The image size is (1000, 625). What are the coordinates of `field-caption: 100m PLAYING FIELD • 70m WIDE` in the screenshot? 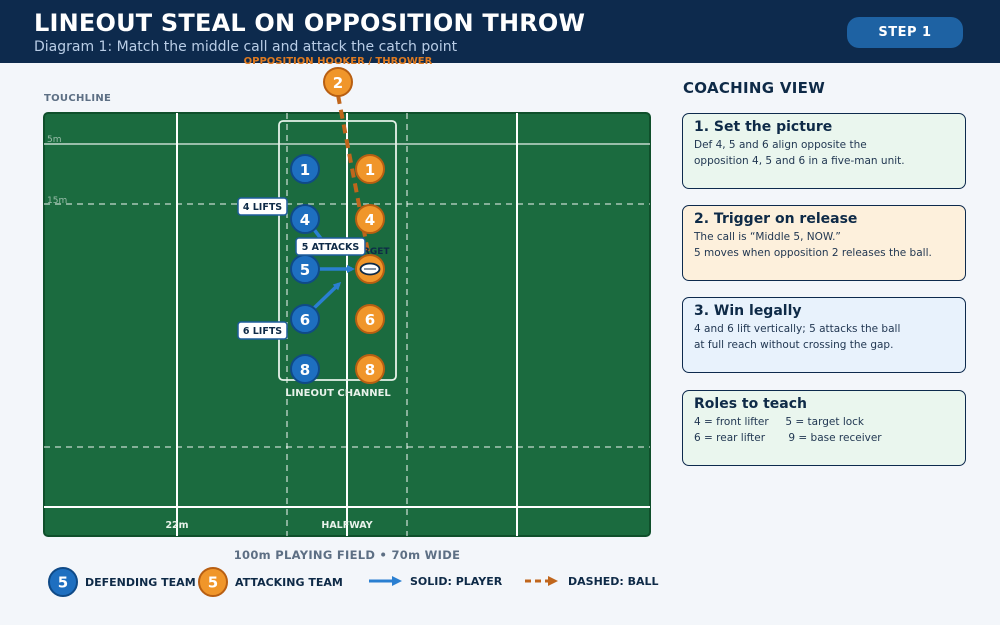 It's located at (347, 555).